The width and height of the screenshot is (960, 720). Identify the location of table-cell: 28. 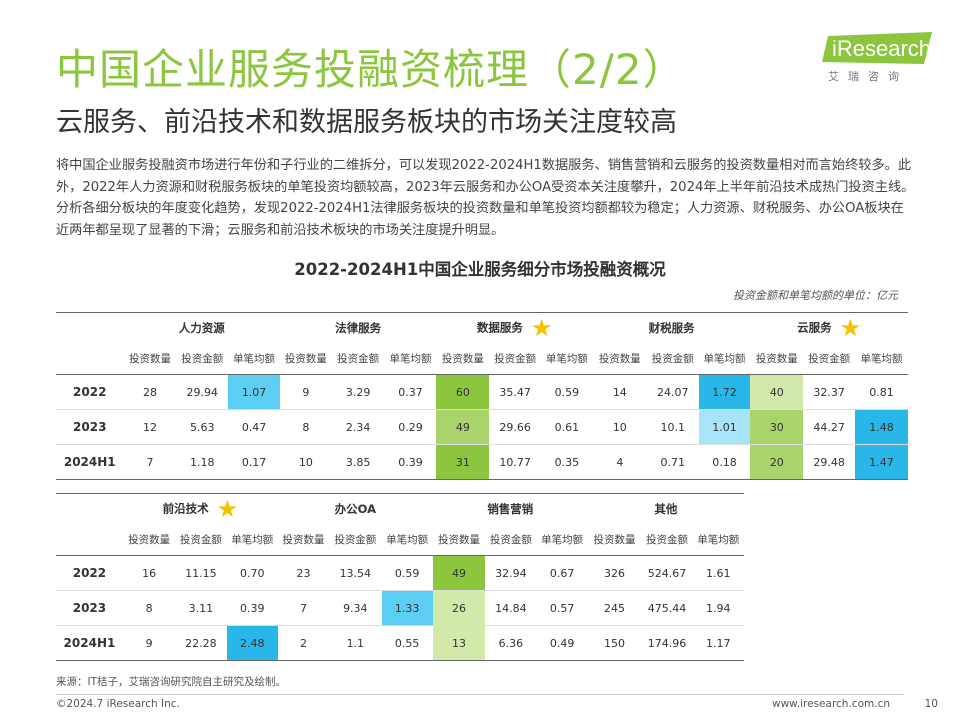
(150, 392).